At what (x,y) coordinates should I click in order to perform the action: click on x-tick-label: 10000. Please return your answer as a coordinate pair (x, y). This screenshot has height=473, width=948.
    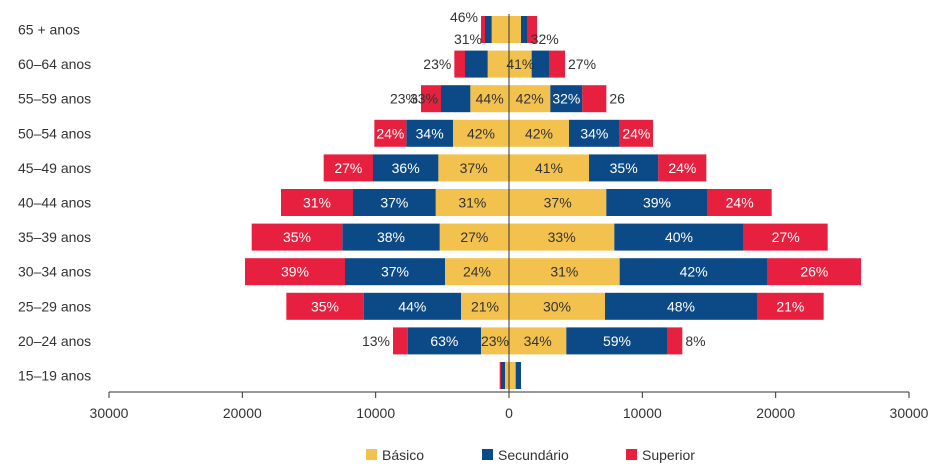
    Looking at the image, I should click on (642, 413).